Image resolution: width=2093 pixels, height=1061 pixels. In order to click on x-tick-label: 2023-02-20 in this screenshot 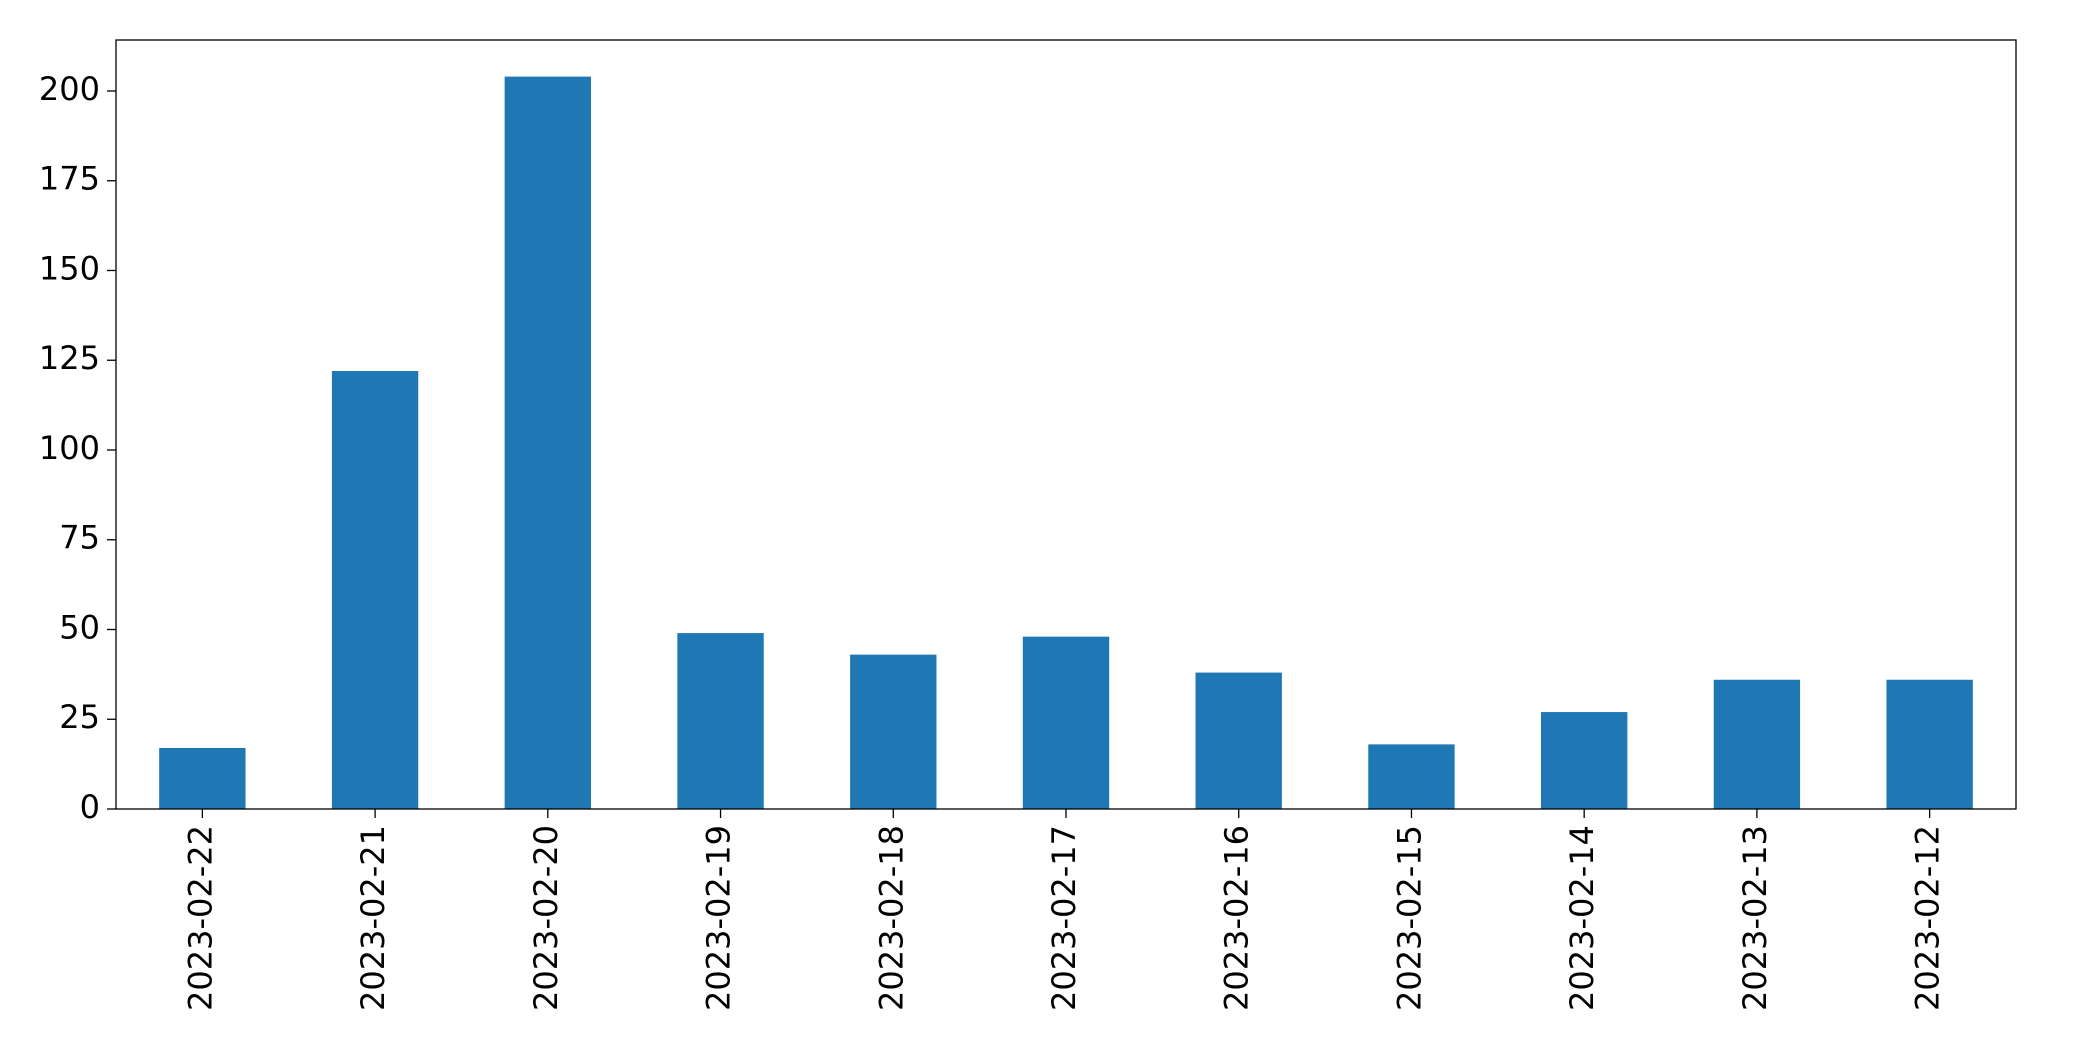, I will do `click(546, 918)`.